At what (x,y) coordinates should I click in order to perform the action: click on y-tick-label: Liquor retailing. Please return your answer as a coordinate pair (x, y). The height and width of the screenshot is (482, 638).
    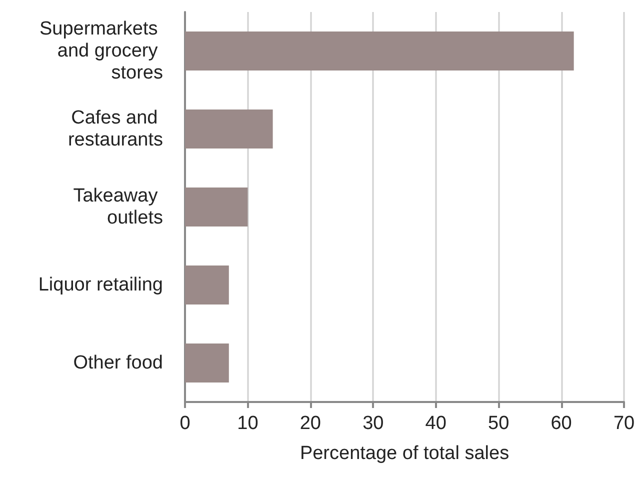
    Looking at the image, I should click on (100, 285).